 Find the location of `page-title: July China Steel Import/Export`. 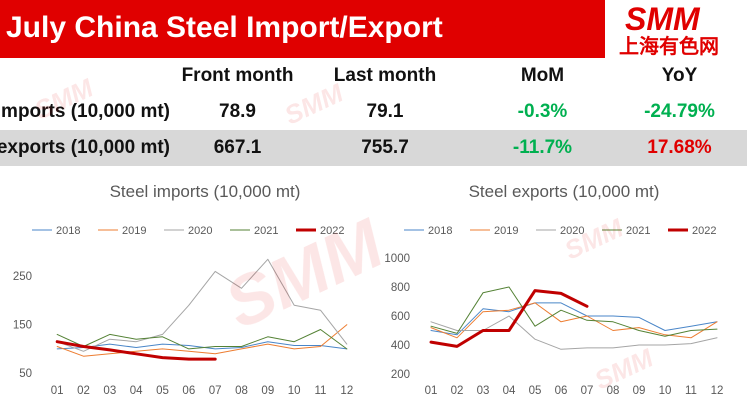

page-title: July China Steel Import/Export is located at coordinates (224, 27).